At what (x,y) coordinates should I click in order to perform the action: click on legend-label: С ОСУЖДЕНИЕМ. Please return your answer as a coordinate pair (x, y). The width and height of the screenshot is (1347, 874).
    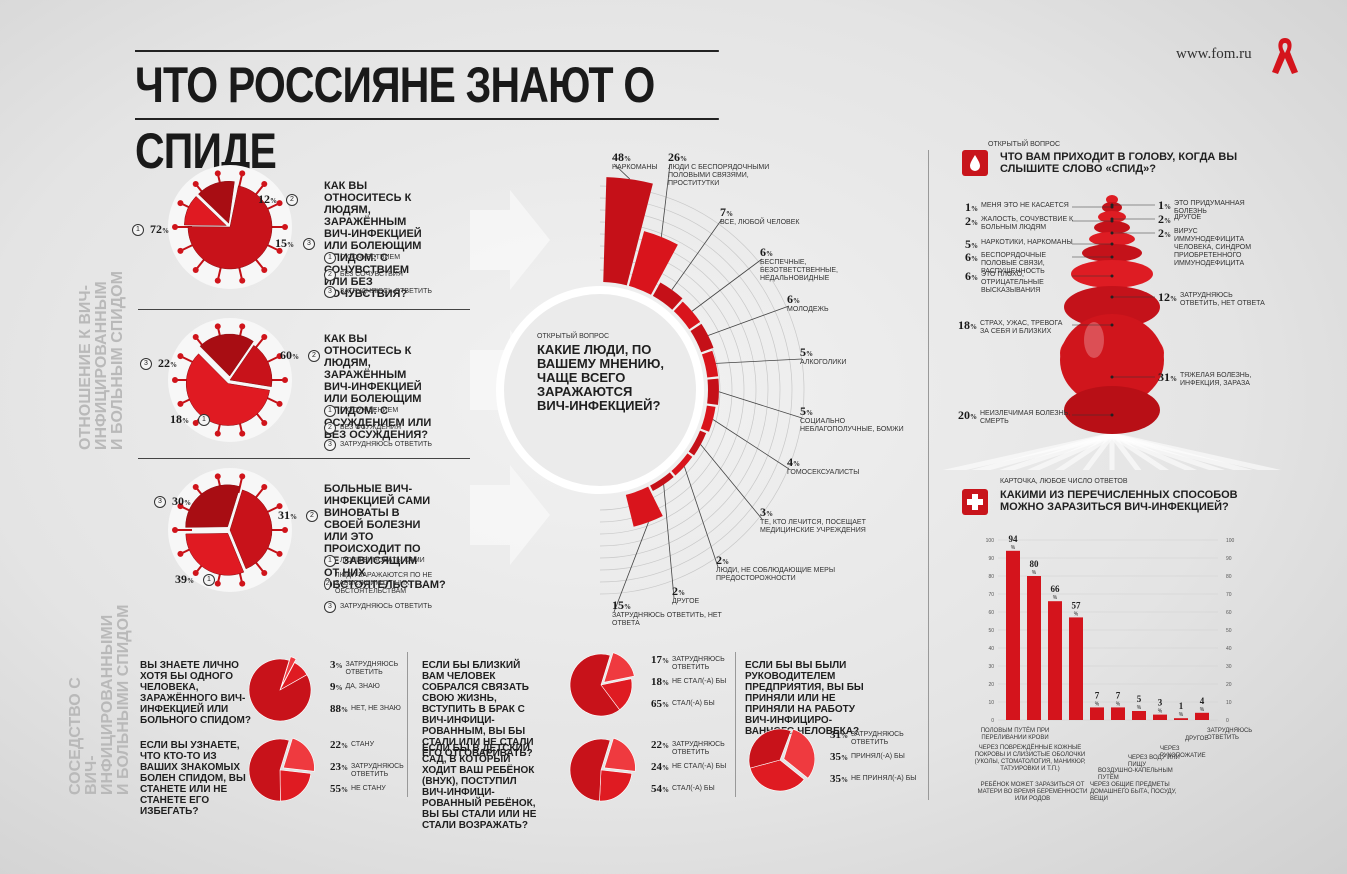
    Looking at the image, I should click on (369, 410).